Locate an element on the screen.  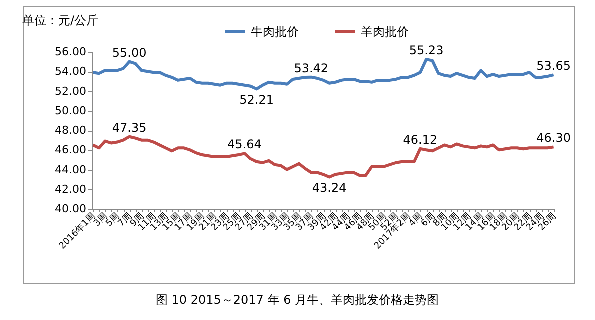
y-tick-label: 44.00 is located at coordinates (70, 169).